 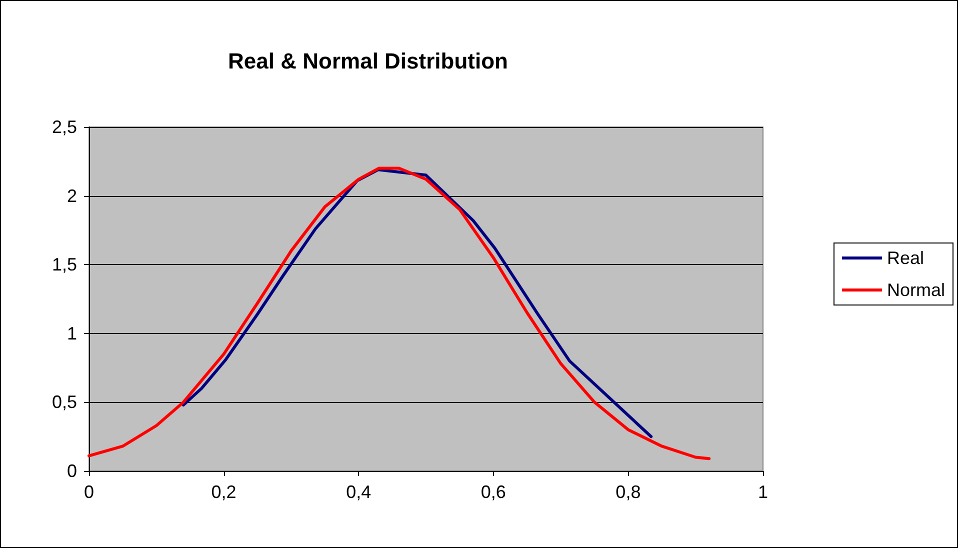 What do you see at coordinates (763, 492) in the screenshot?
I see `x-tick-label: 1` at bounding box center [763, 492].